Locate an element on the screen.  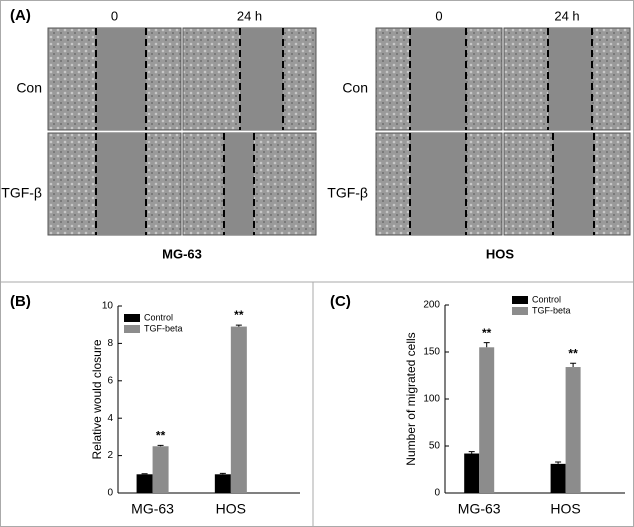
y-axis-label: Relative would closure is located at coordinates (97, 399).